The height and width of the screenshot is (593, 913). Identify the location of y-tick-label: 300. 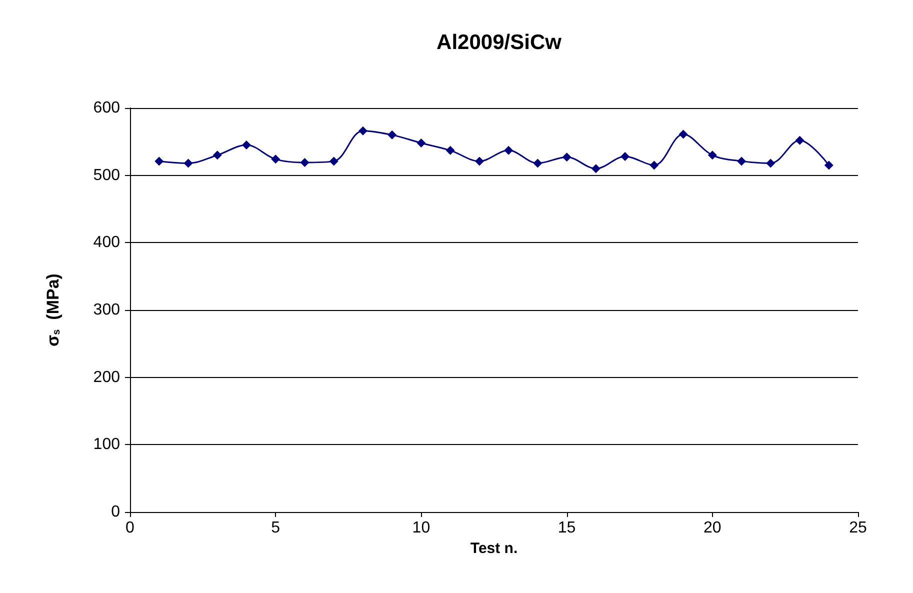
(106, 310).